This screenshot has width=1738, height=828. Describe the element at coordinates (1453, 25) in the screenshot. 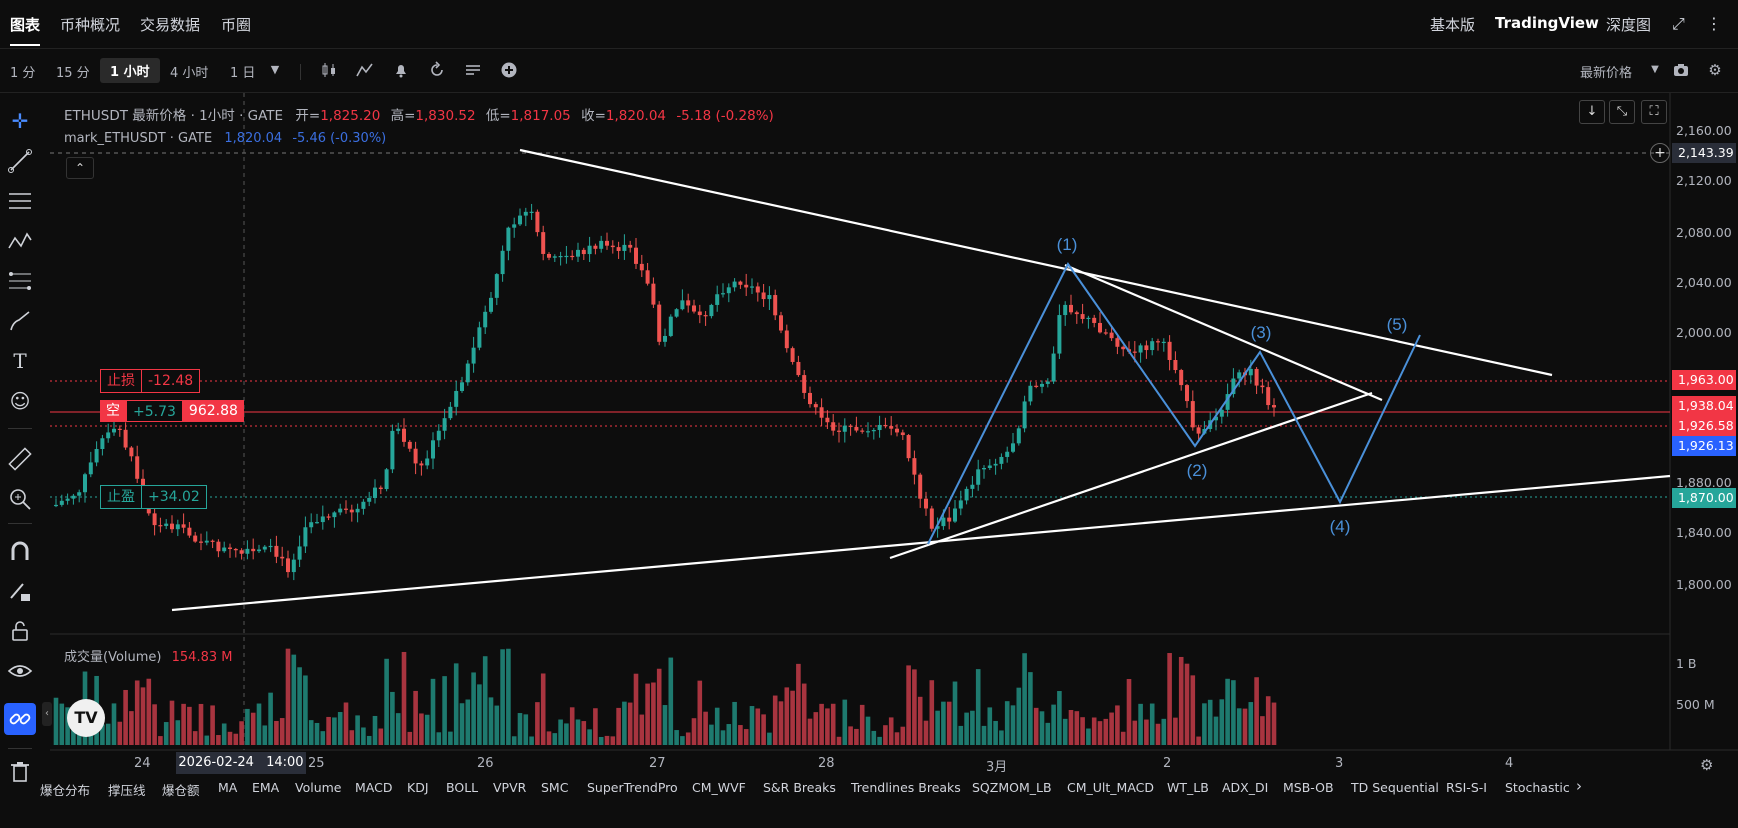

I see `basic-view-button: 基本版` at that location.